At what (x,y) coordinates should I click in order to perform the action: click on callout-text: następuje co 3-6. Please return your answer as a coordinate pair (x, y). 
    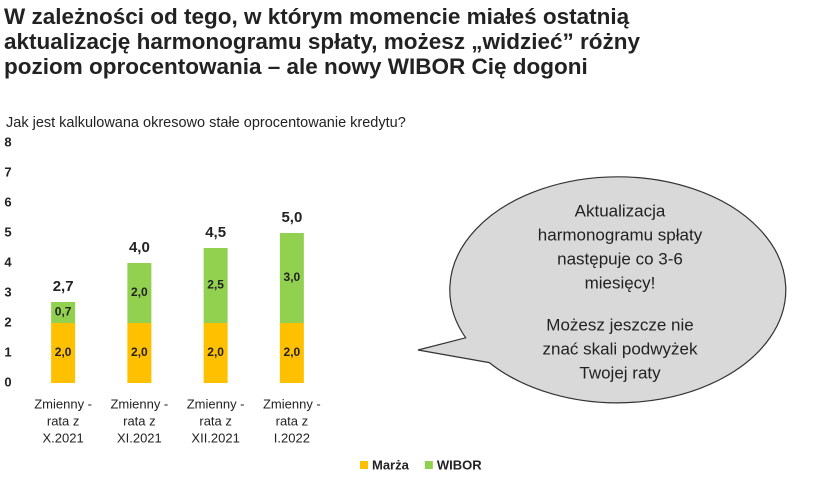
    Looking at the image, I should click on (620, 258).